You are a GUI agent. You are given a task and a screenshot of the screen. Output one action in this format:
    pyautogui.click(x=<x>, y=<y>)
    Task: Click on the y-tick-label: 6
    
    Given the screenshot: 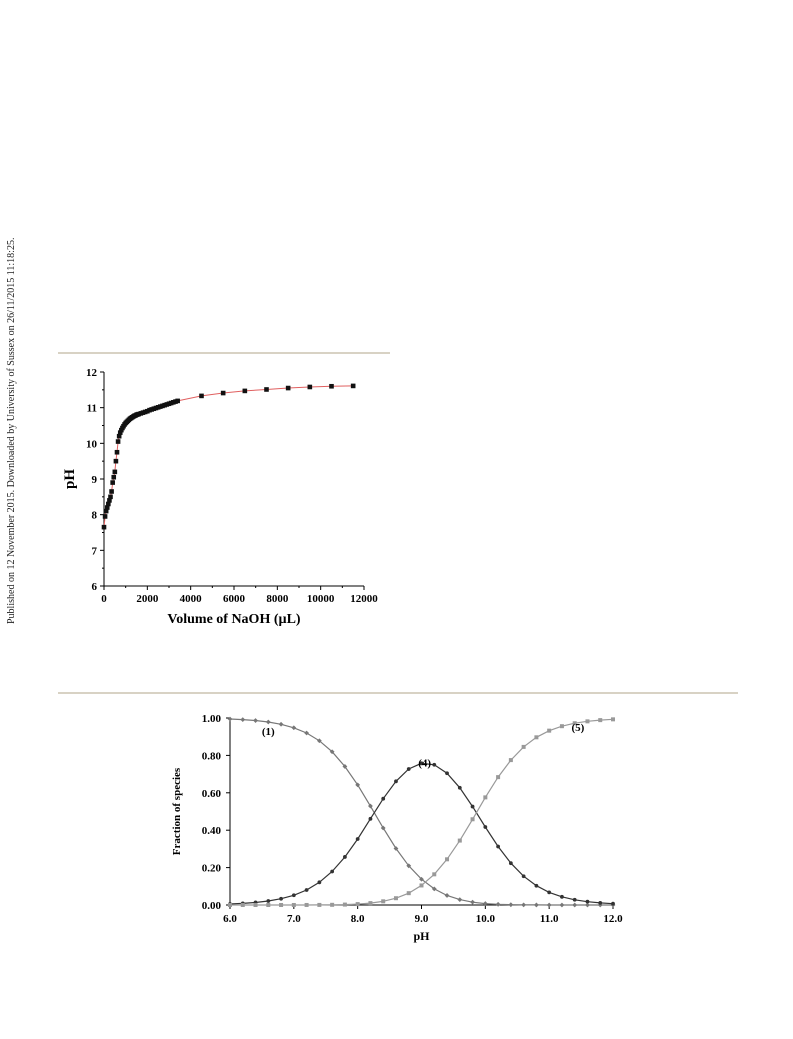 What is the action you would take?
    pyautogui.click(x=95, y=587)
    